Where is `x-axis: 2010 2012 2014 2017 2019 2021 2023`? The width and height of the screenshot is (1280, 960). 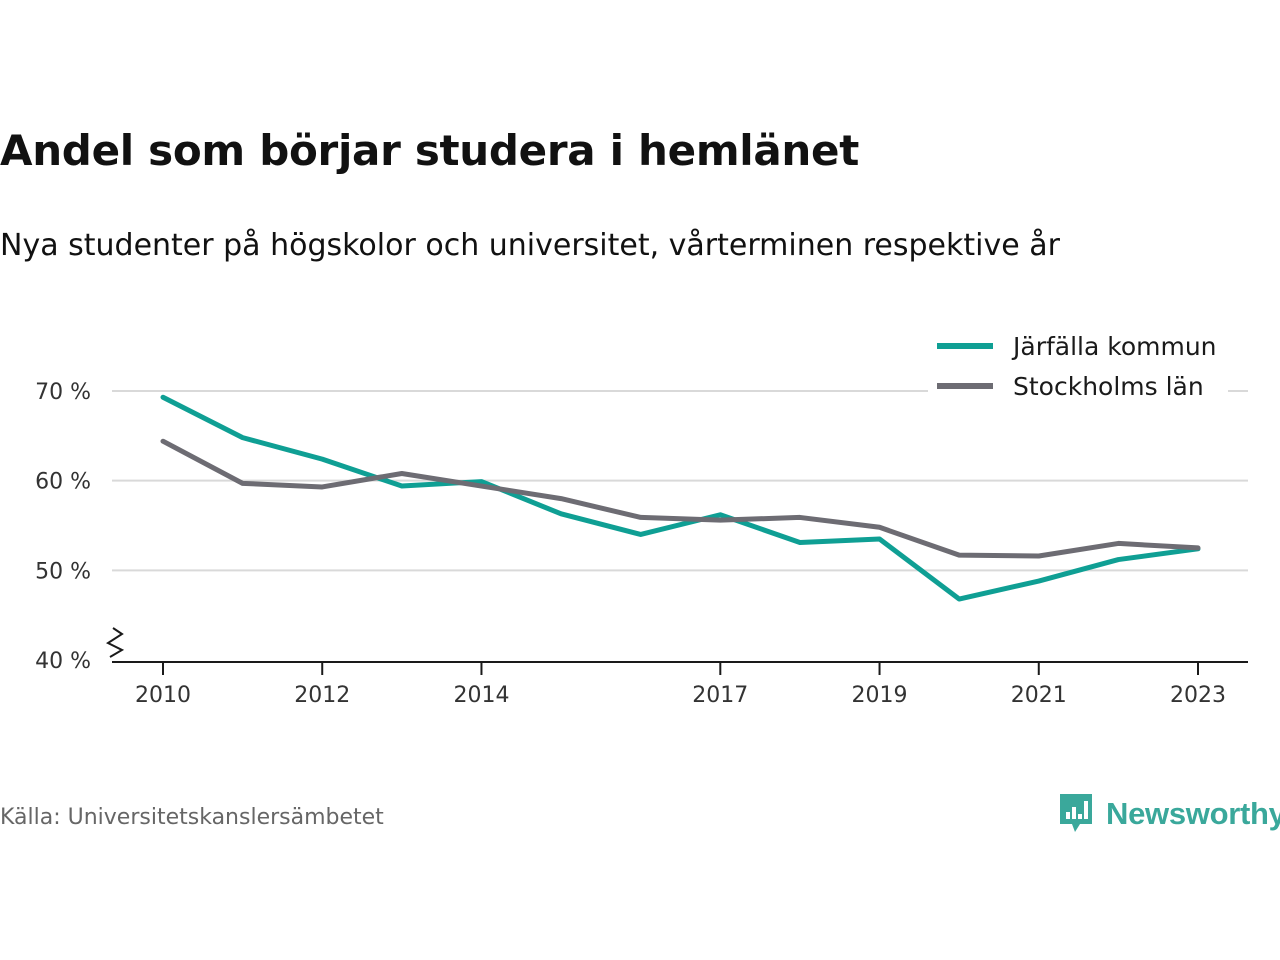 x-axis: 2010 2012 2014 2017 2019 2021 2023 is located at coordinates (676, 667).